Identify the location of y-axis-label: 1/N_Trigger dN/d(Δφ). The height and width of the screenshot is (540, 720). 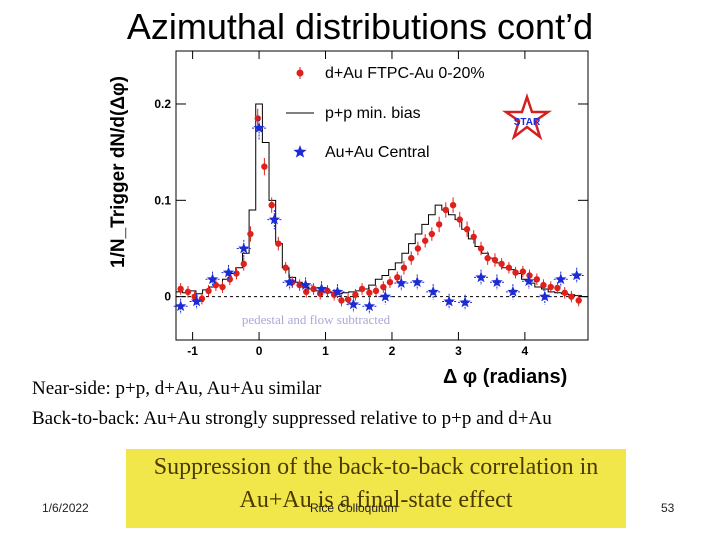
(118, 172).